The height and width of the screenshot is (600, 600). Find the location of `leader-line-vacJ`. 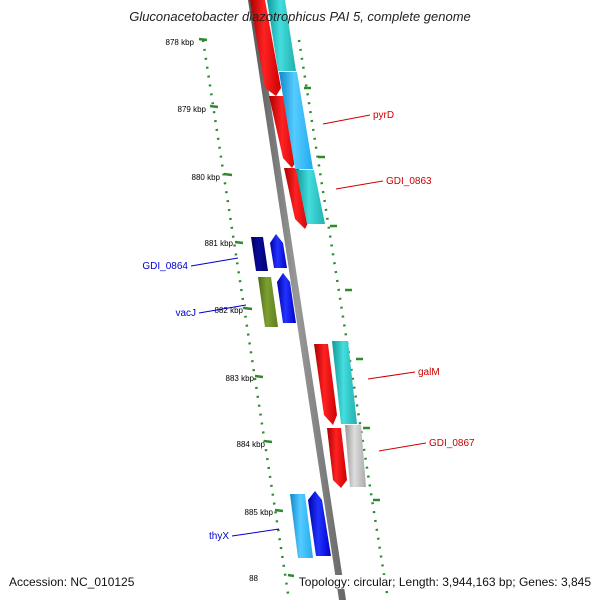

leader-line-vacJ is located at coordinates (222, 309).